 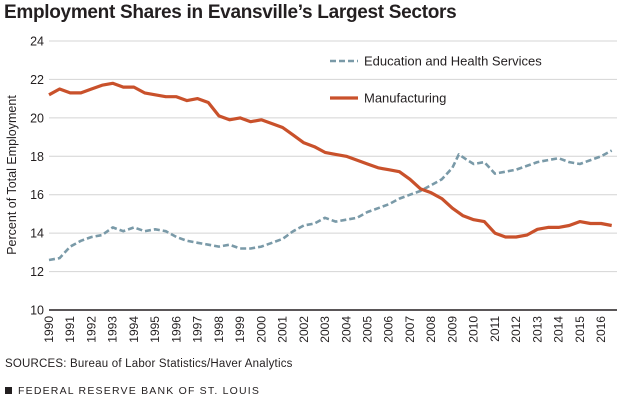 What do you see at coordinates (283, 329) in the screenshot?
I see `x-tick-label: 2001` at bounding box center [283, 329].